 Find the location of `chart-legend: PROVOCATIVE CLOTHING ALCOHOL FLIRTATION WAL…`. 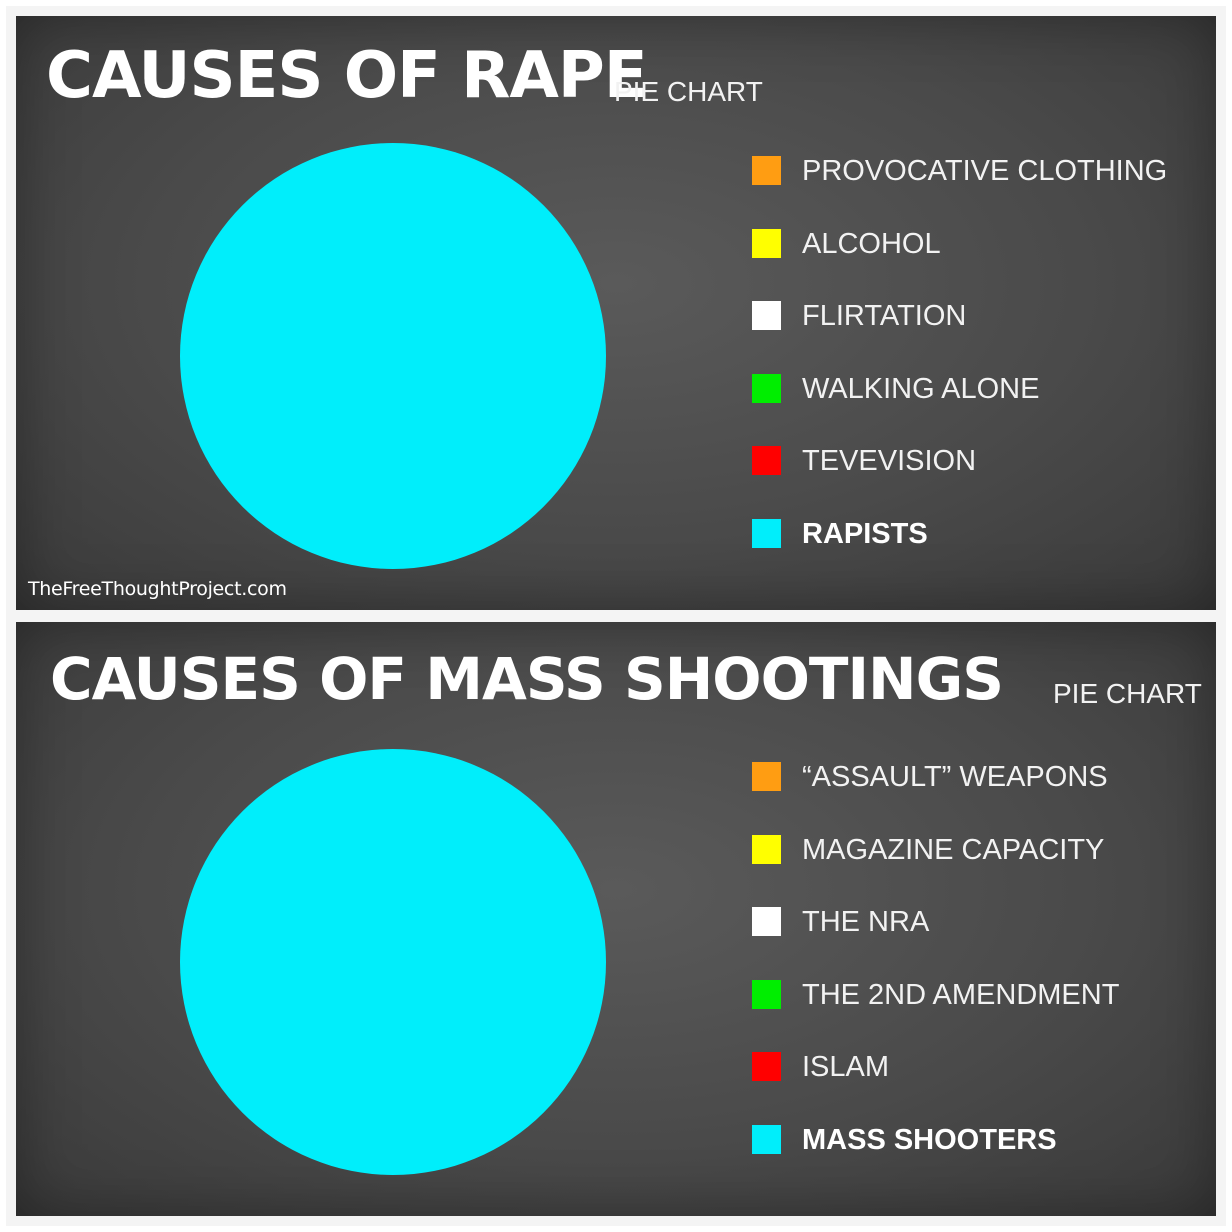

chart-legend: PROVOCATIVE CLOTHING ALCOHOL FLIRTATION WAL… is located at coordinates (977, 366).